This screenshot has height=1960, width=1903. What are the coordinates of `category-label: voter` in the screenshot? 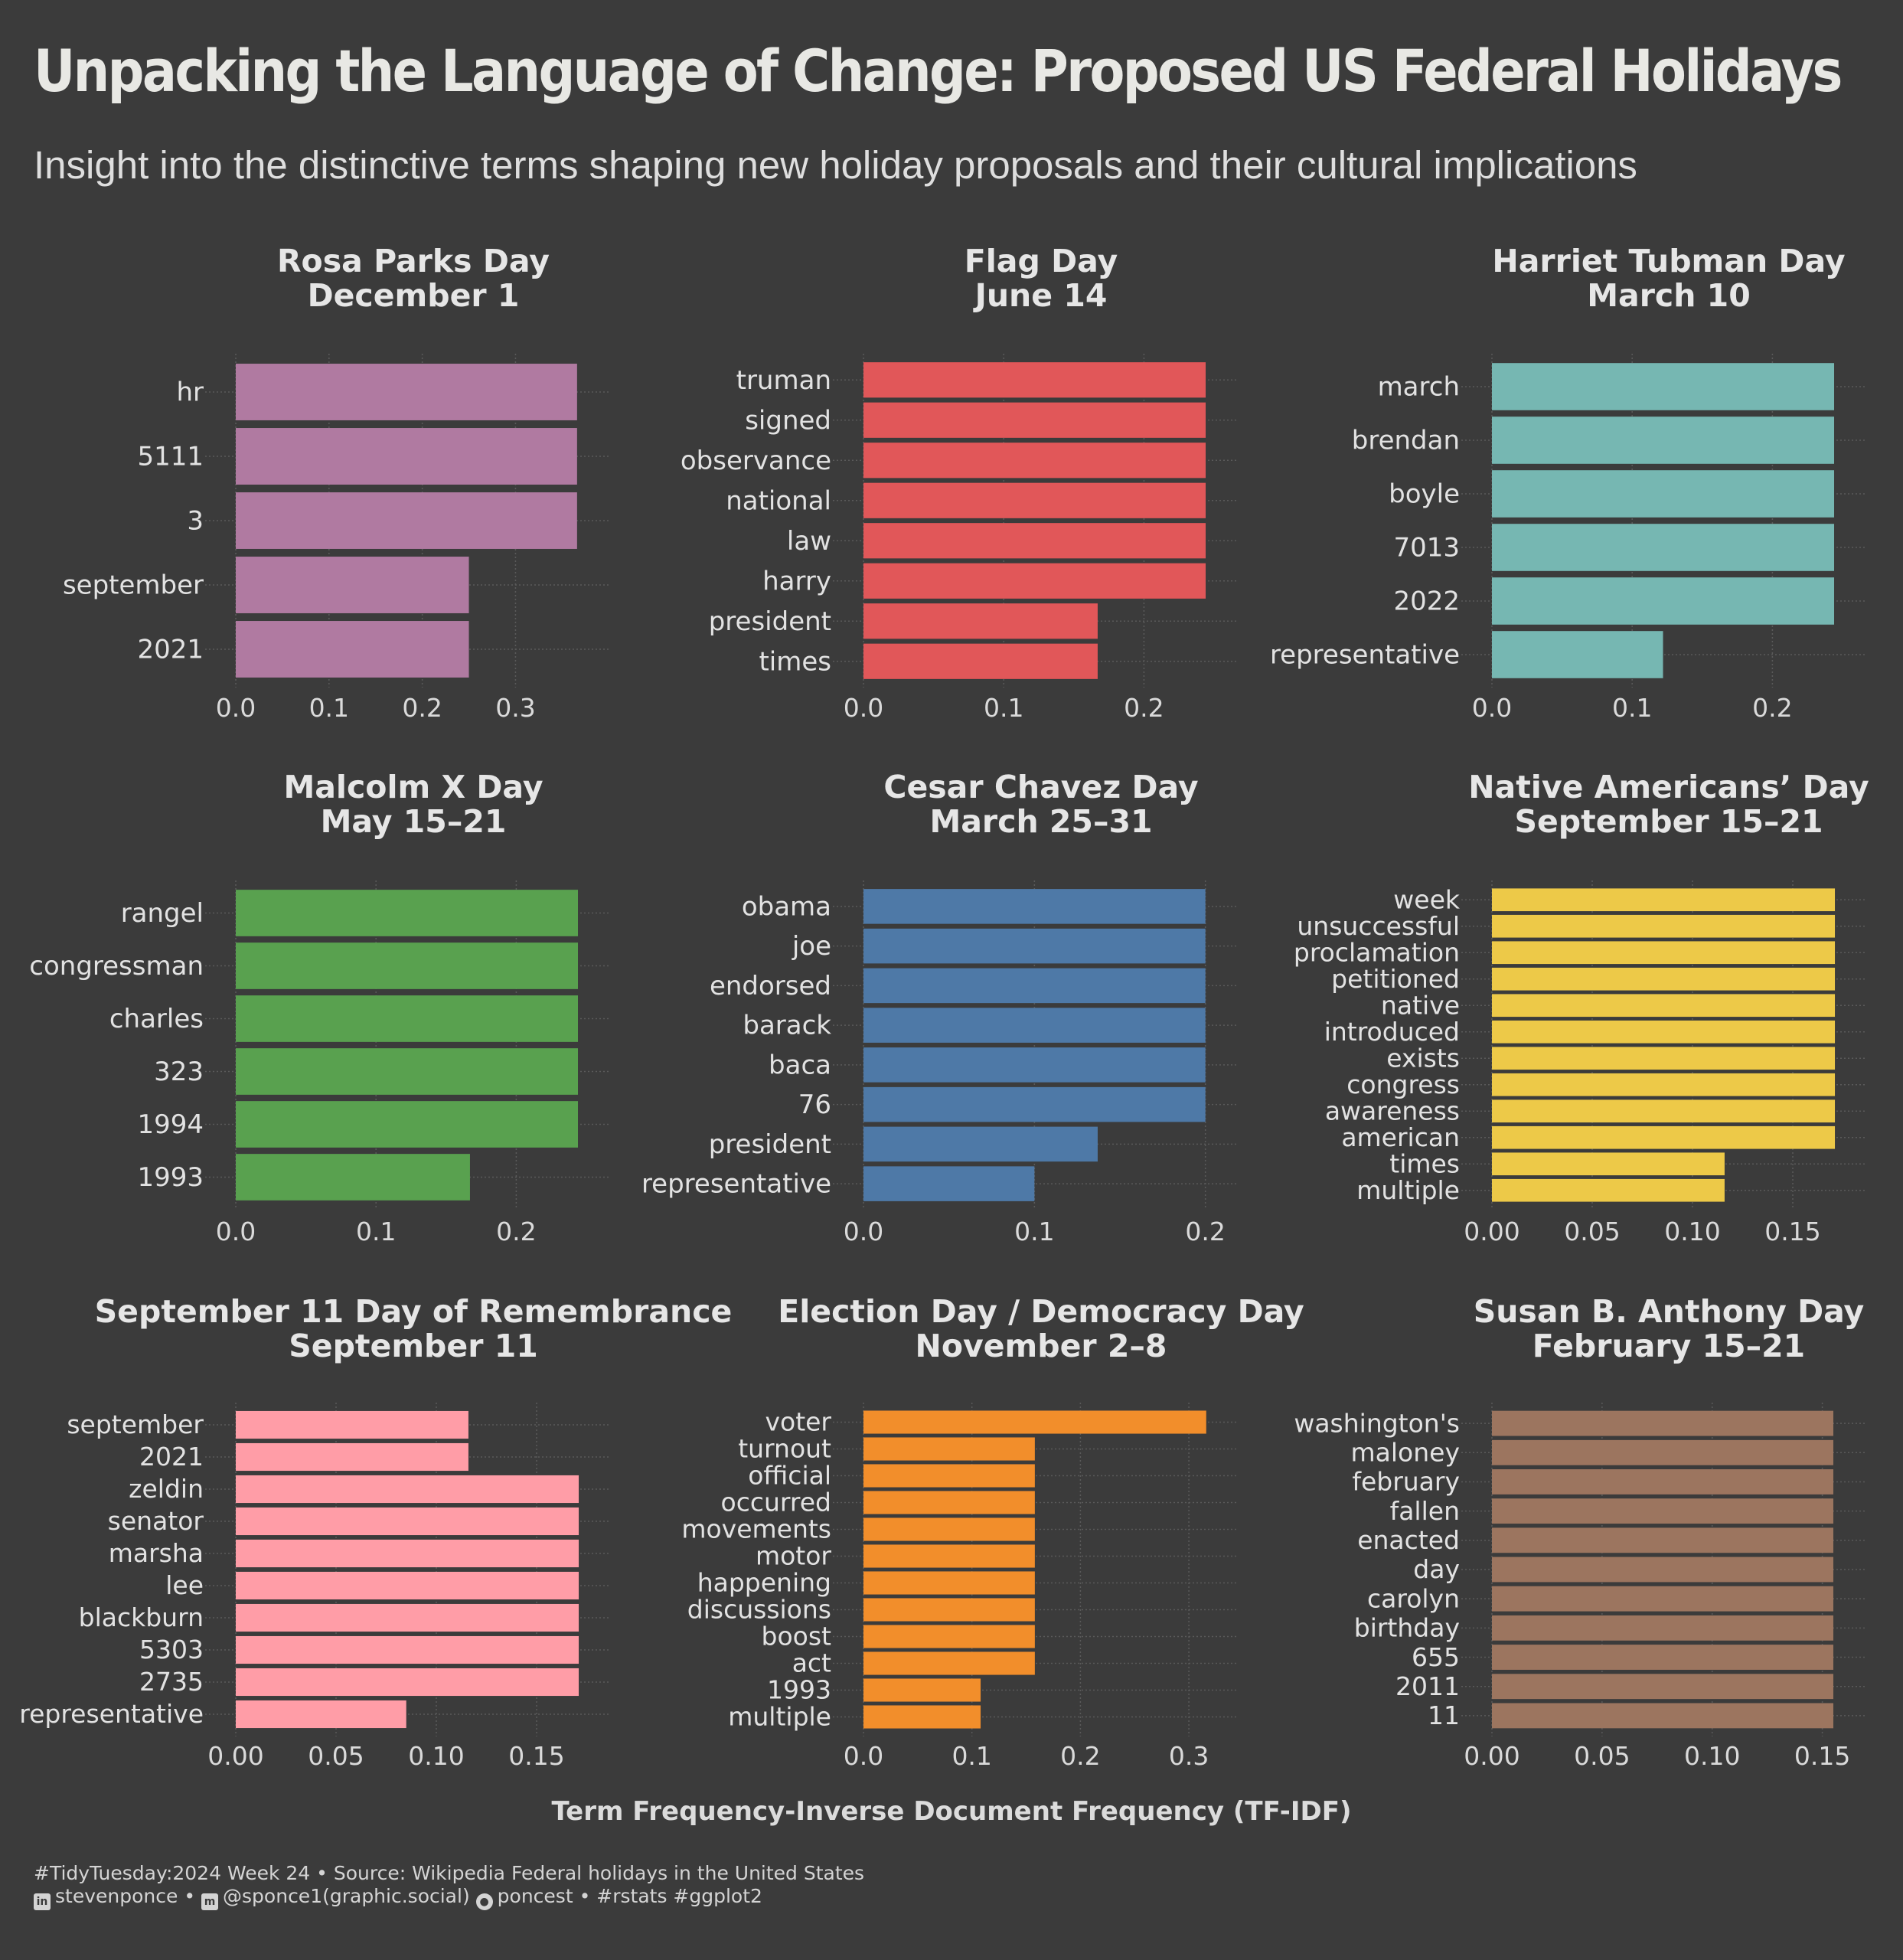 It's located at (798, 1422).